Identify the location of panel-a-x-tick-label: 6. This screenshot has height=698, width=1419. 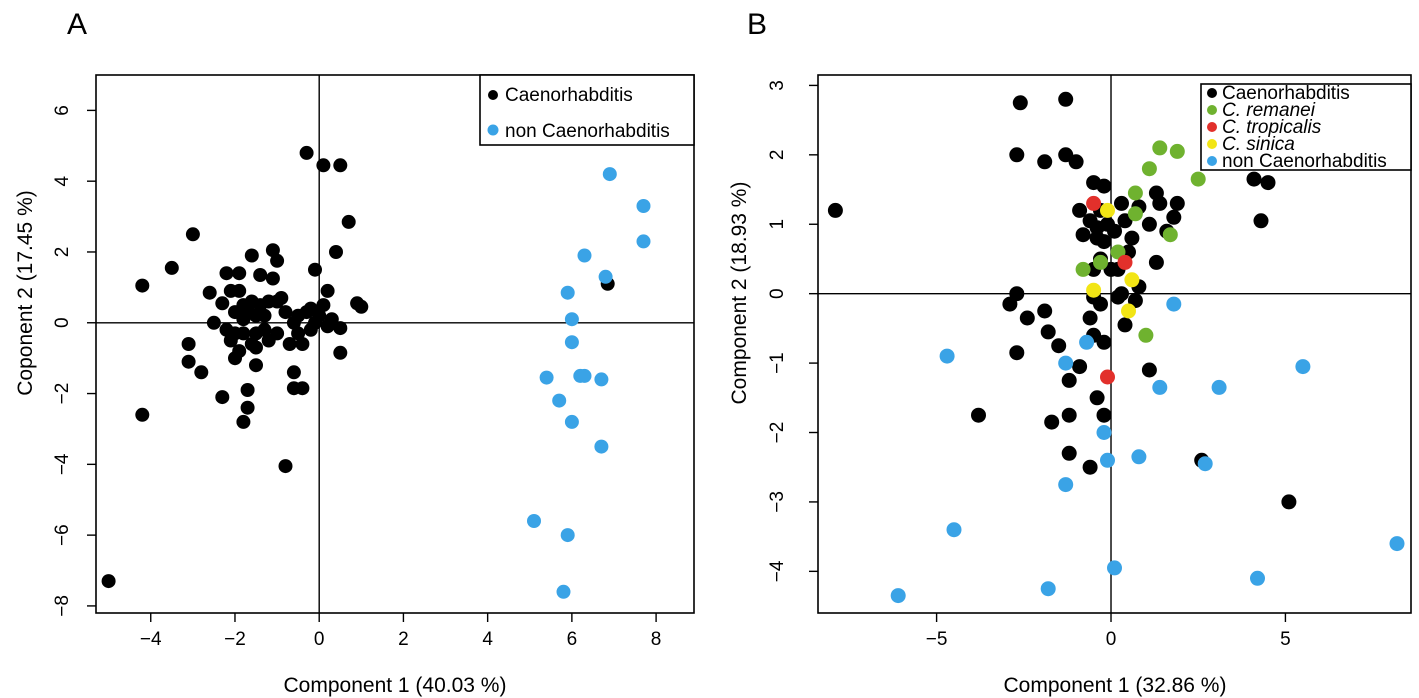
(572, 639).